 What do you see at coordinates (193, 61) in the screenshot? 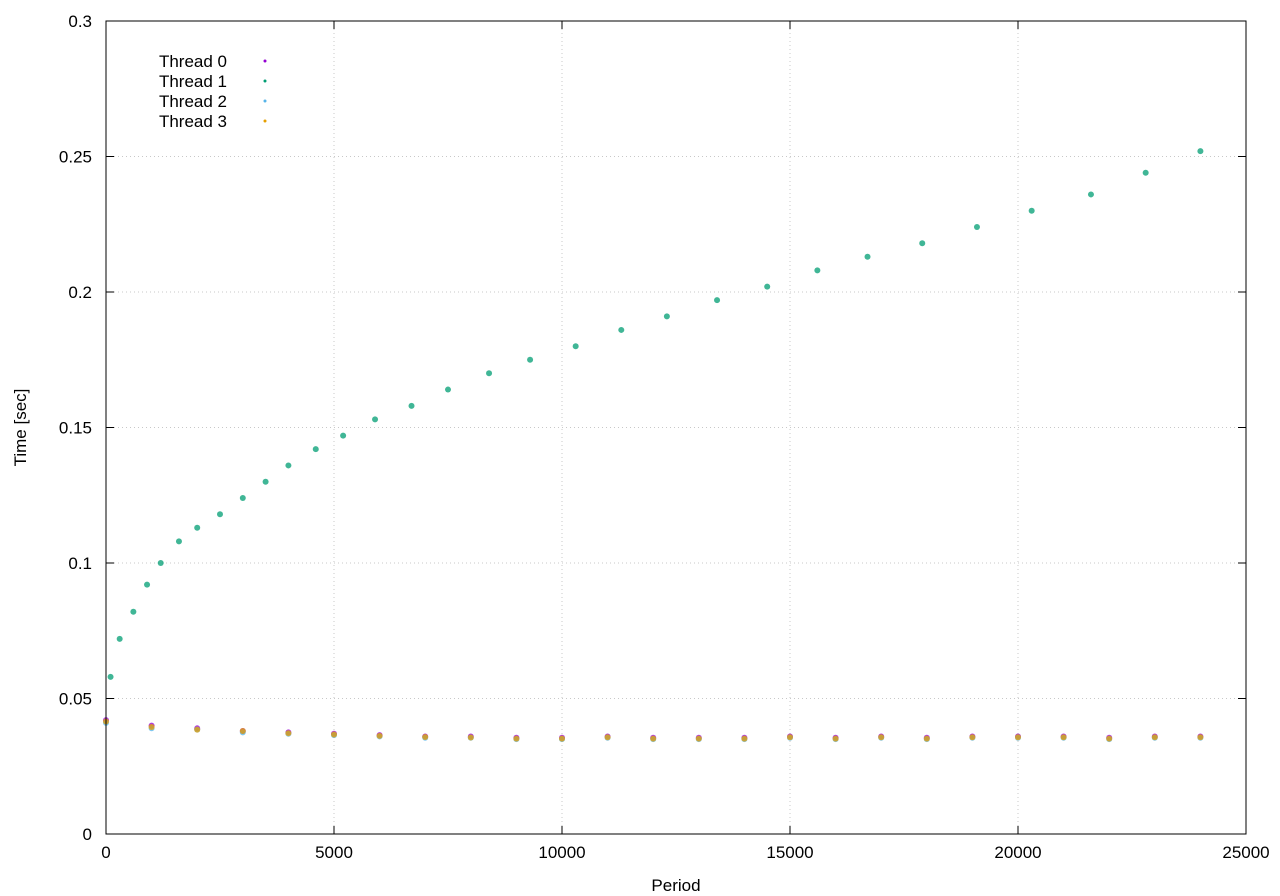
I see `legend-entry-label: Thread 0` at bounding box center [193, 61].